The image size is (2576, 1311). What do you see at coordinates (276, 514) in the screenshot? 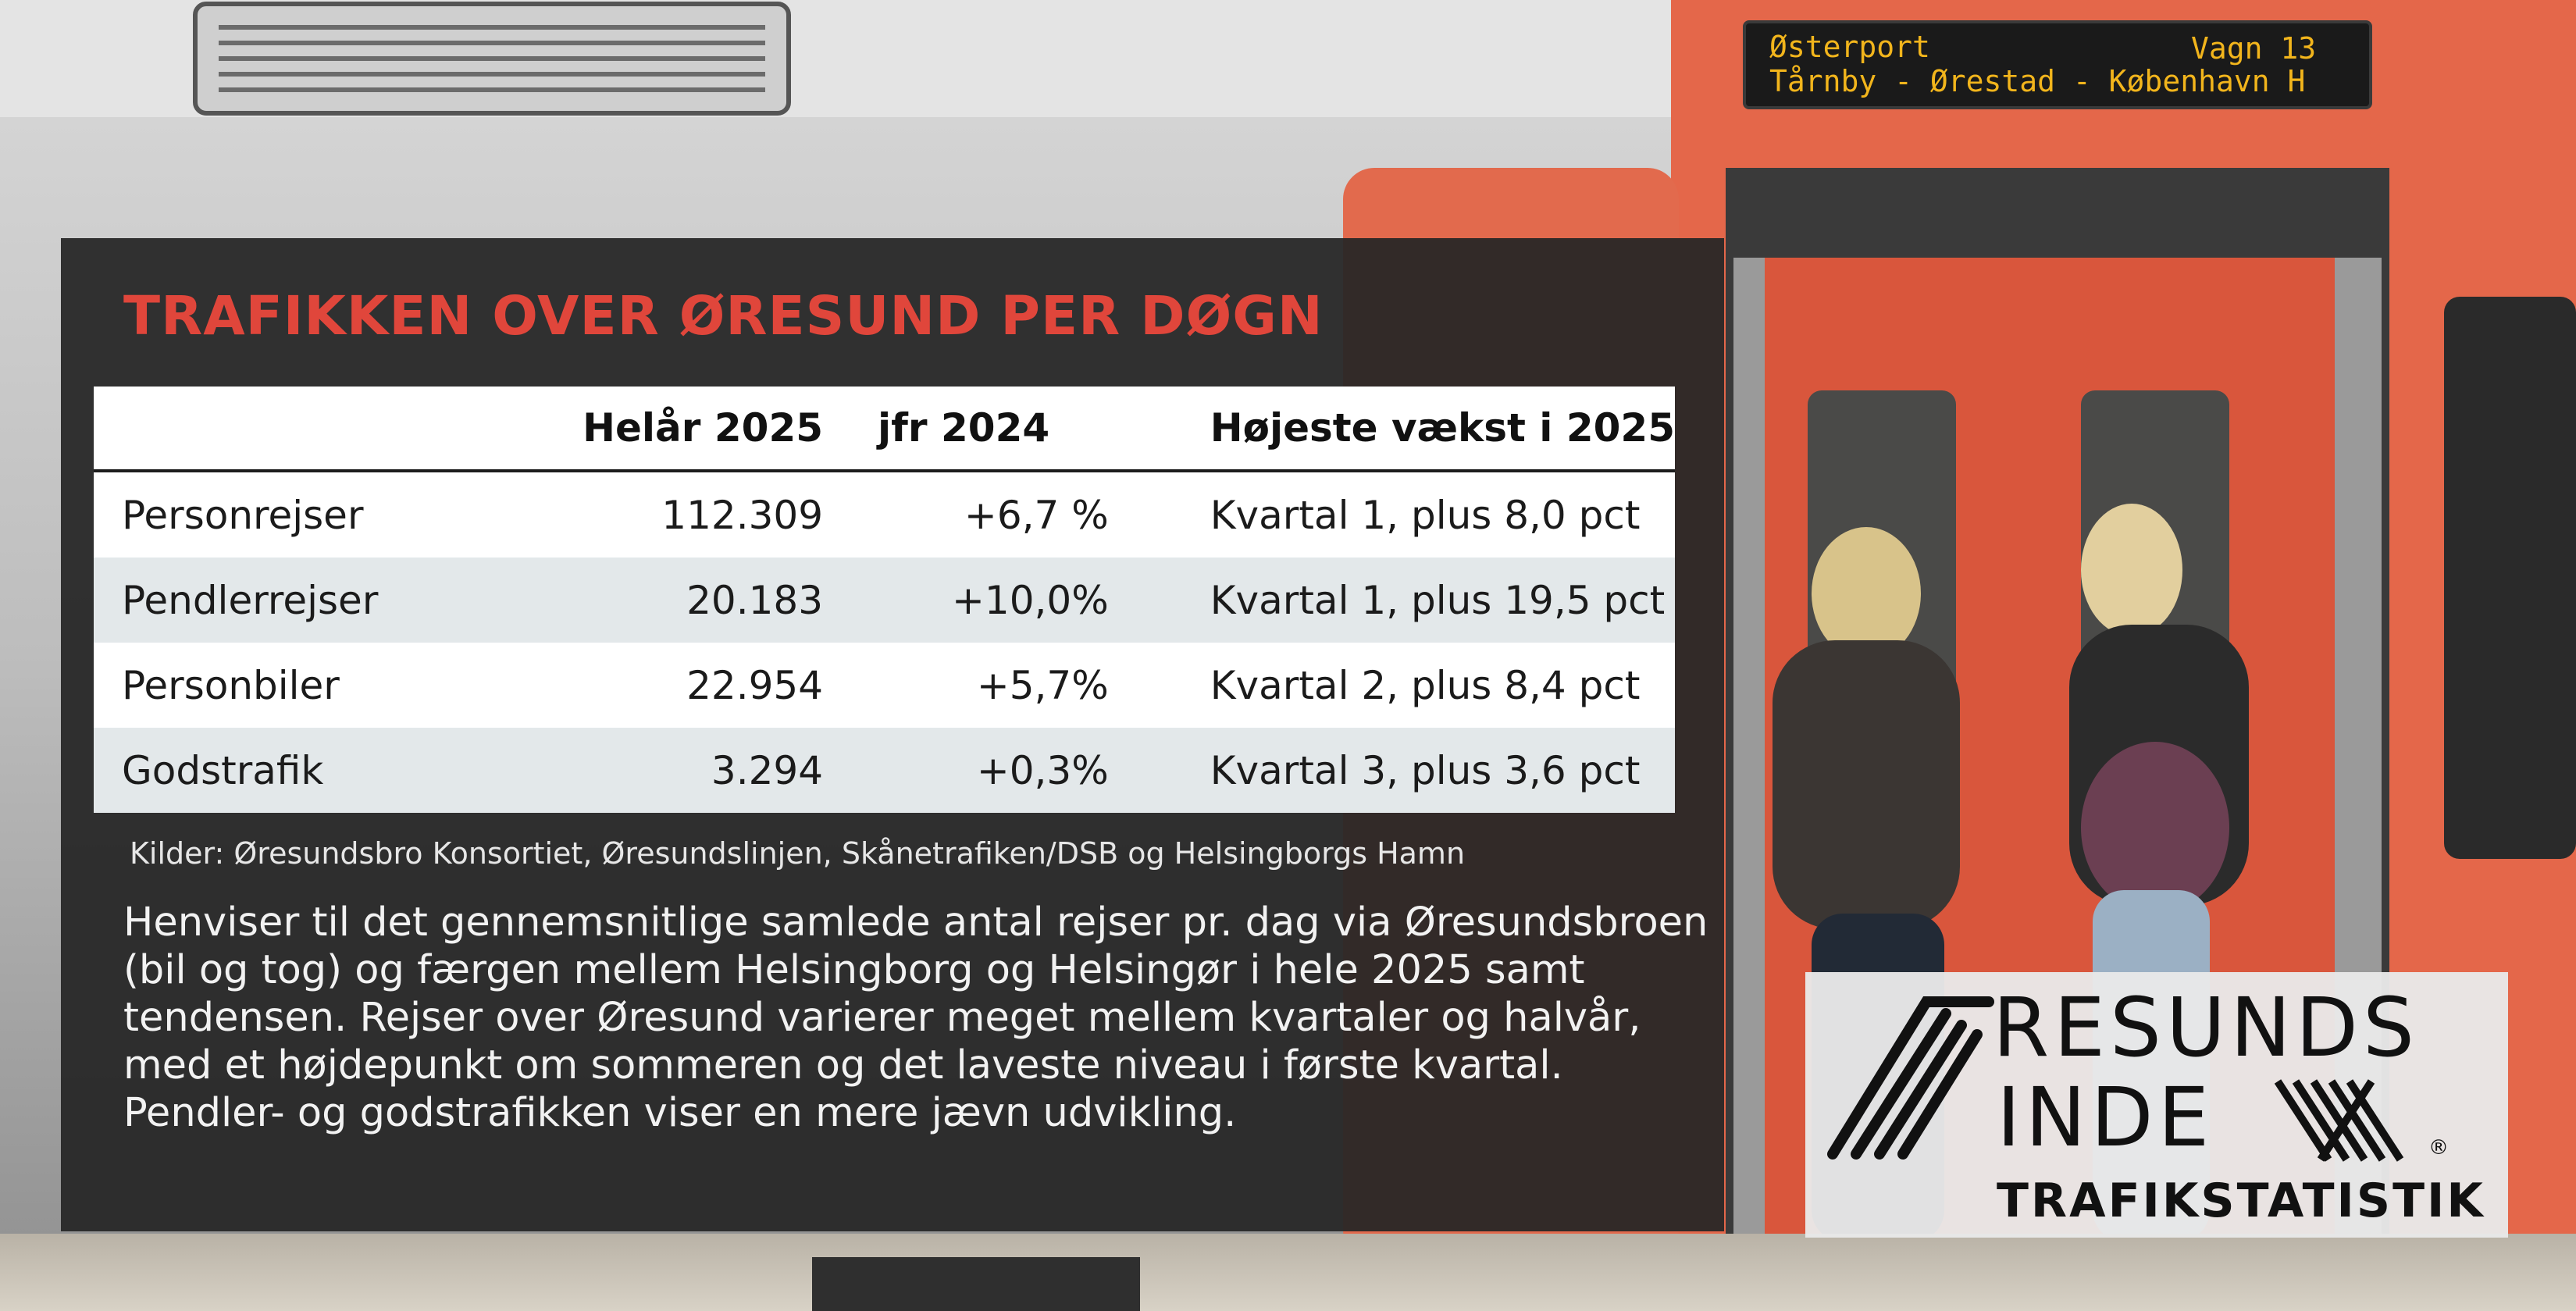
I see `table-cell: Personrejser` at bounding box center [276, 514].